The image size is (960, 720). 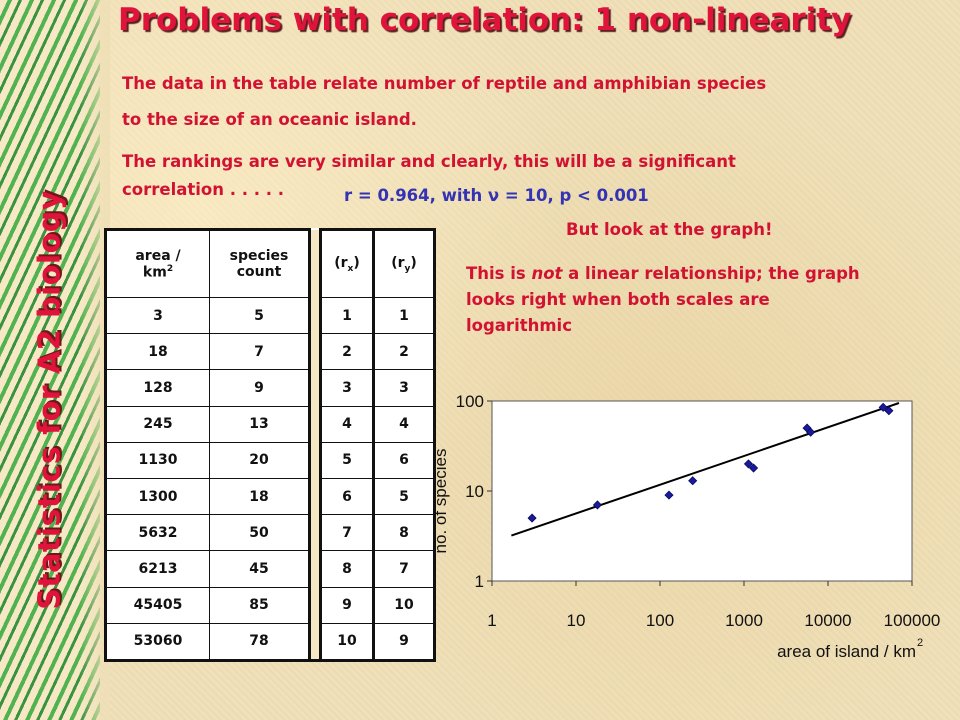 I want to click on cell-species: 50, so click(x=260, y=533).